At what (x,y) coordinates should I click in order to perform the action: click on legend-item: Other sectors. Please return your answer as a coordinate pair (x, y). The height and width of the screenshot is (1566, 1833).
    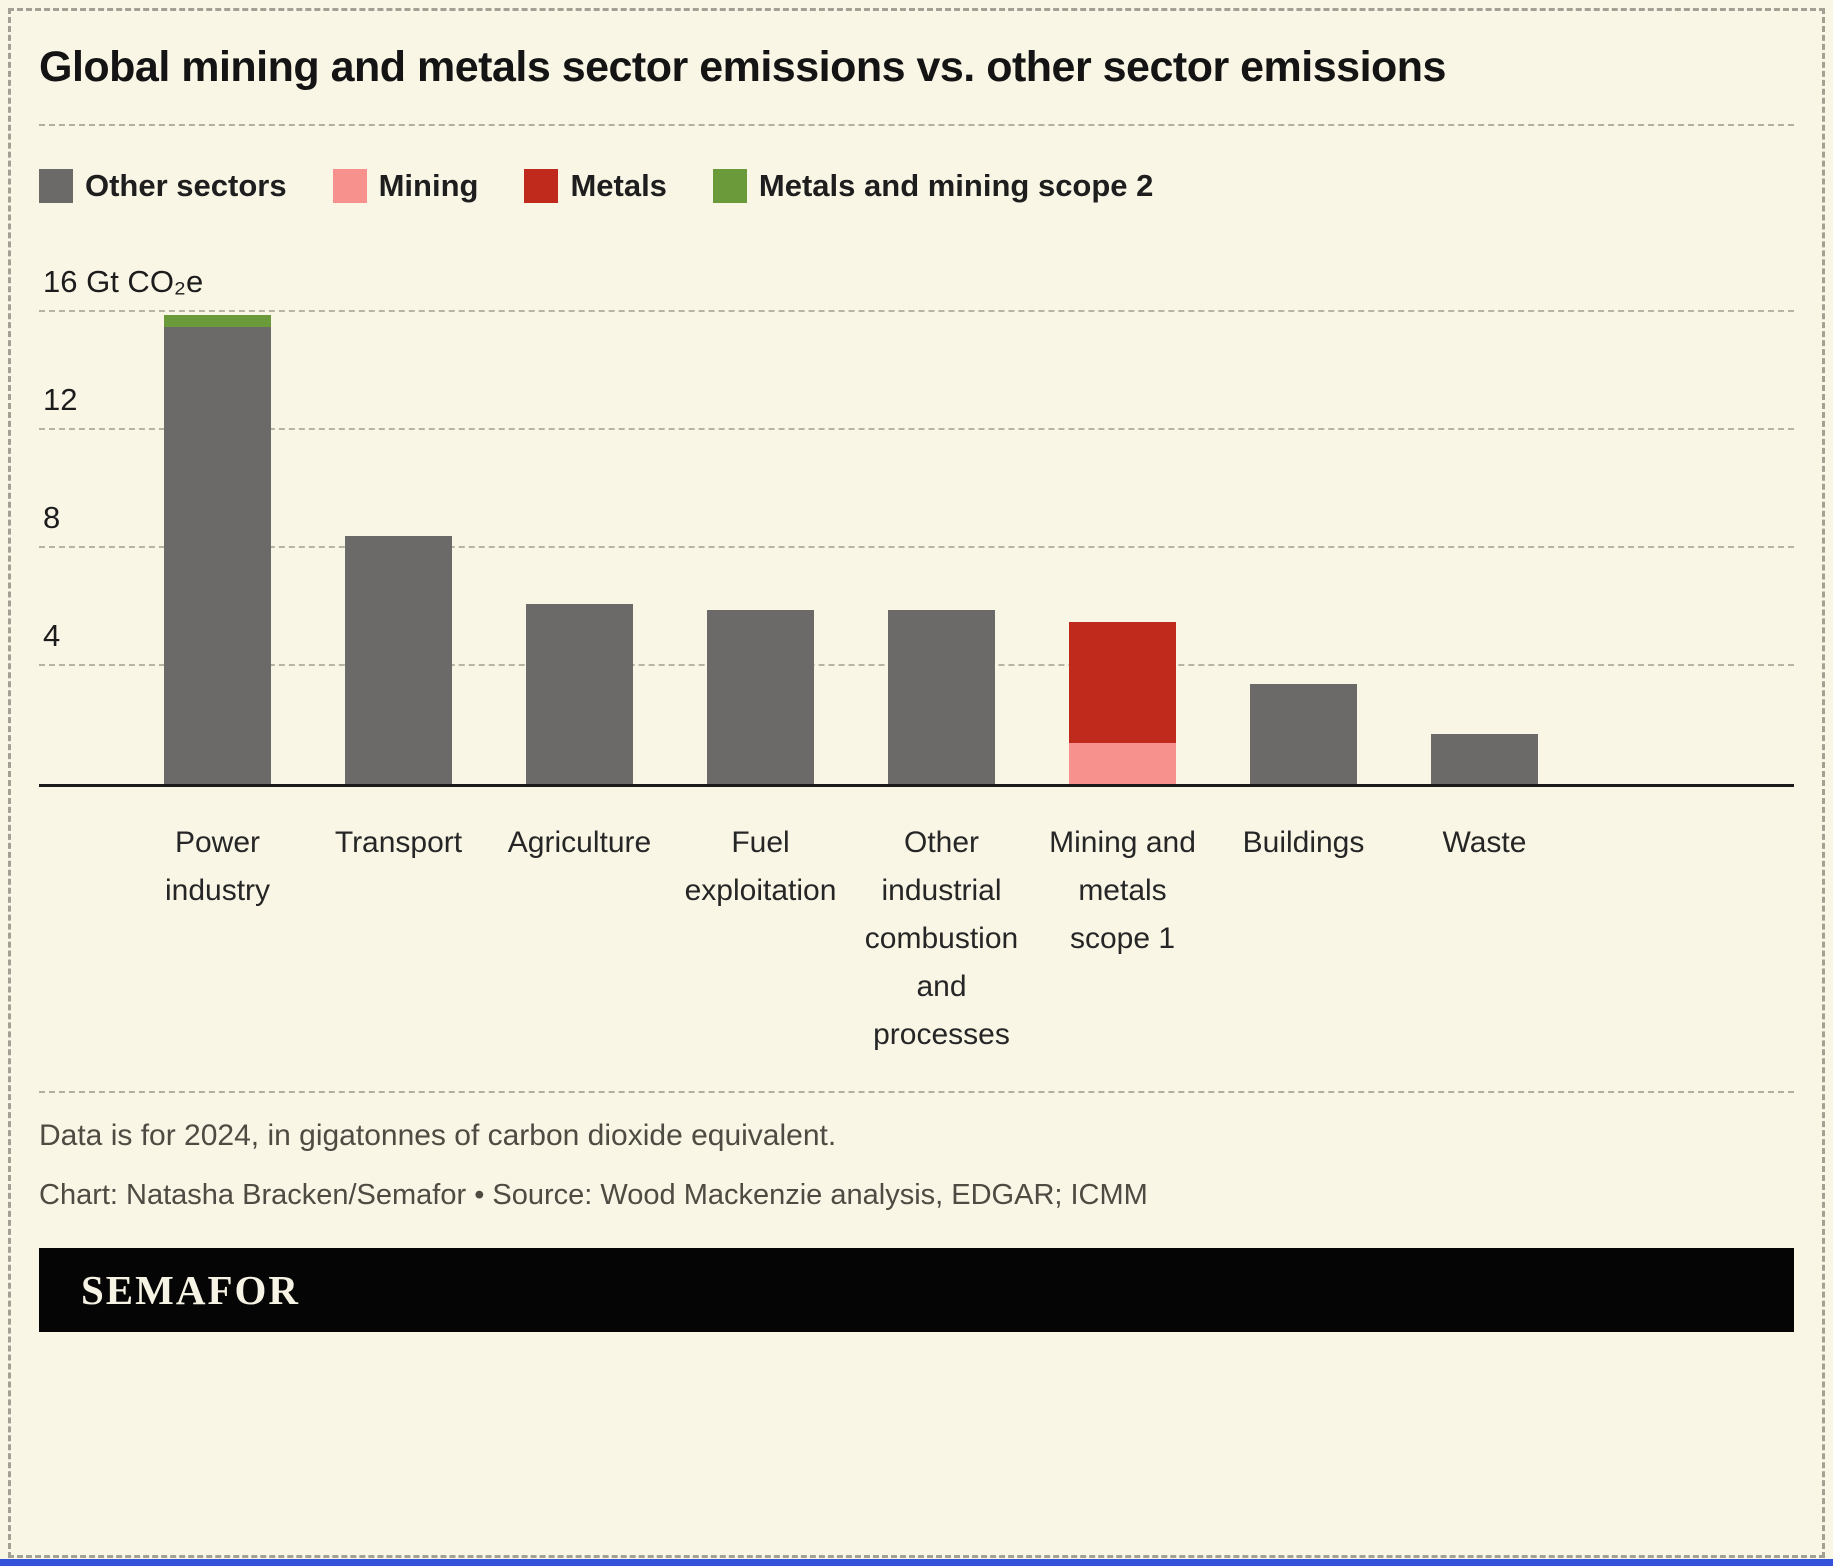
    Looking at the image, I should click on (163, 186).